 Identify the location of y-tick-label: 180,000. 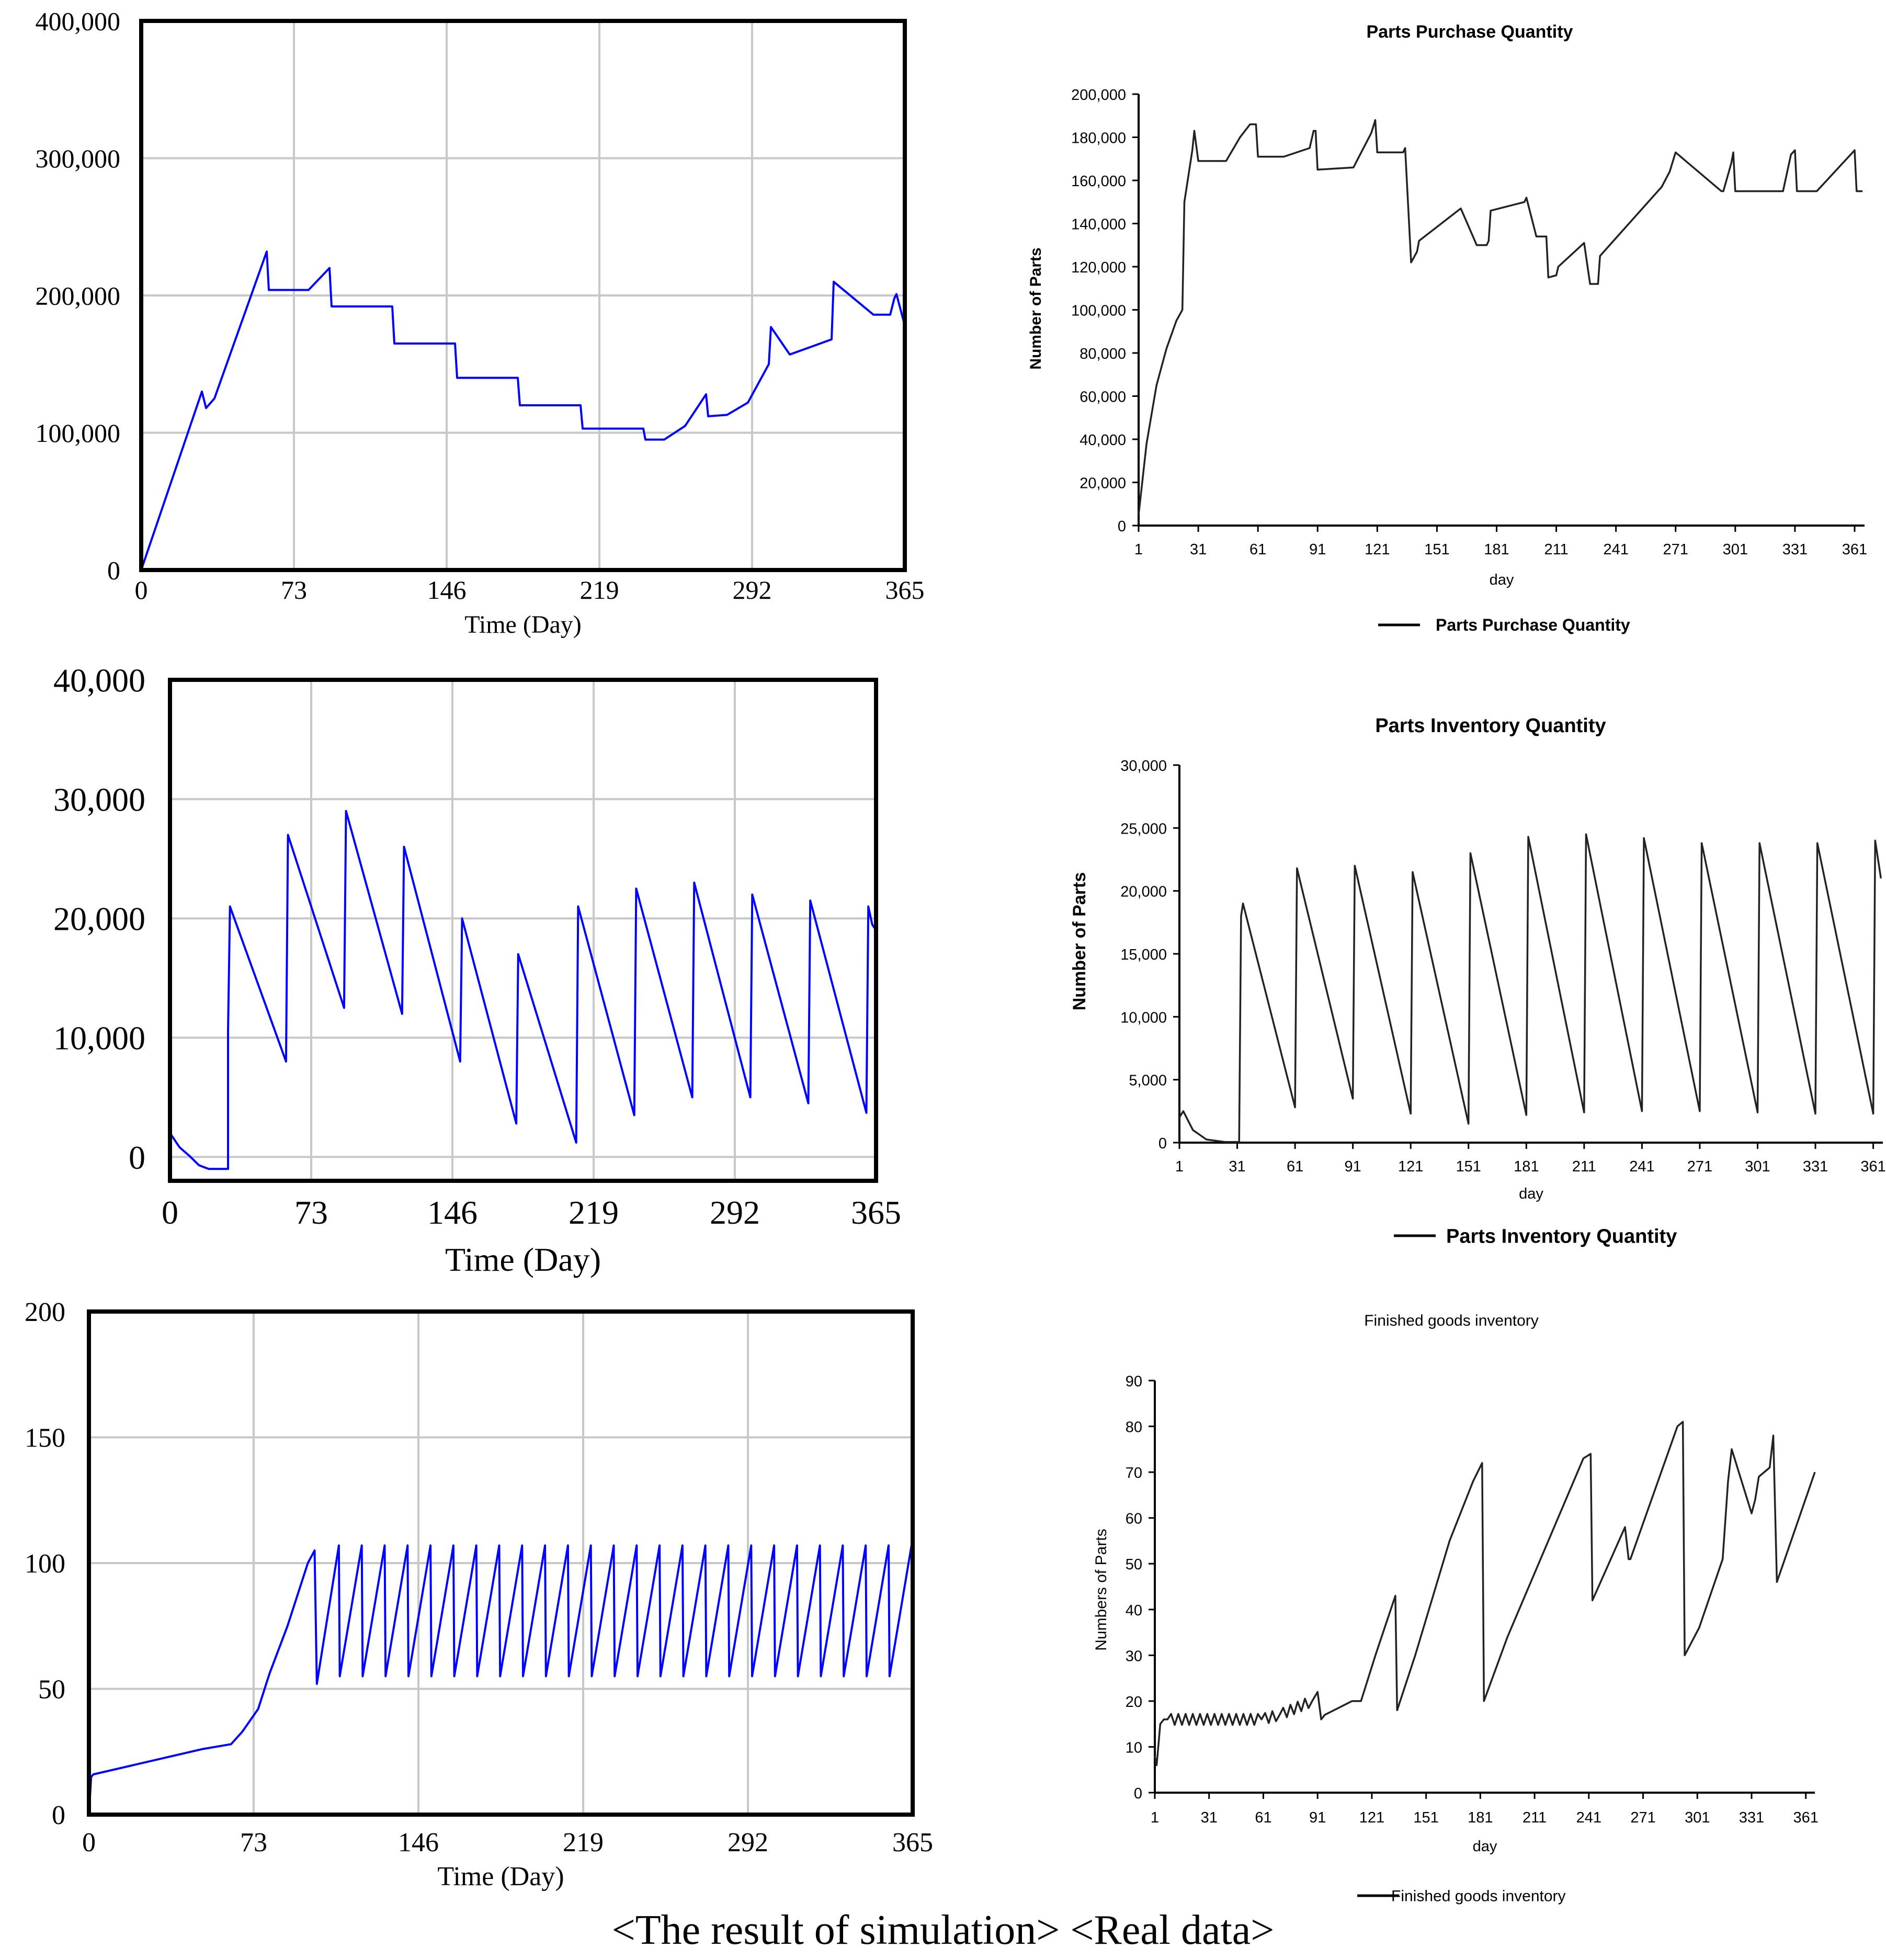
(1098, 138).